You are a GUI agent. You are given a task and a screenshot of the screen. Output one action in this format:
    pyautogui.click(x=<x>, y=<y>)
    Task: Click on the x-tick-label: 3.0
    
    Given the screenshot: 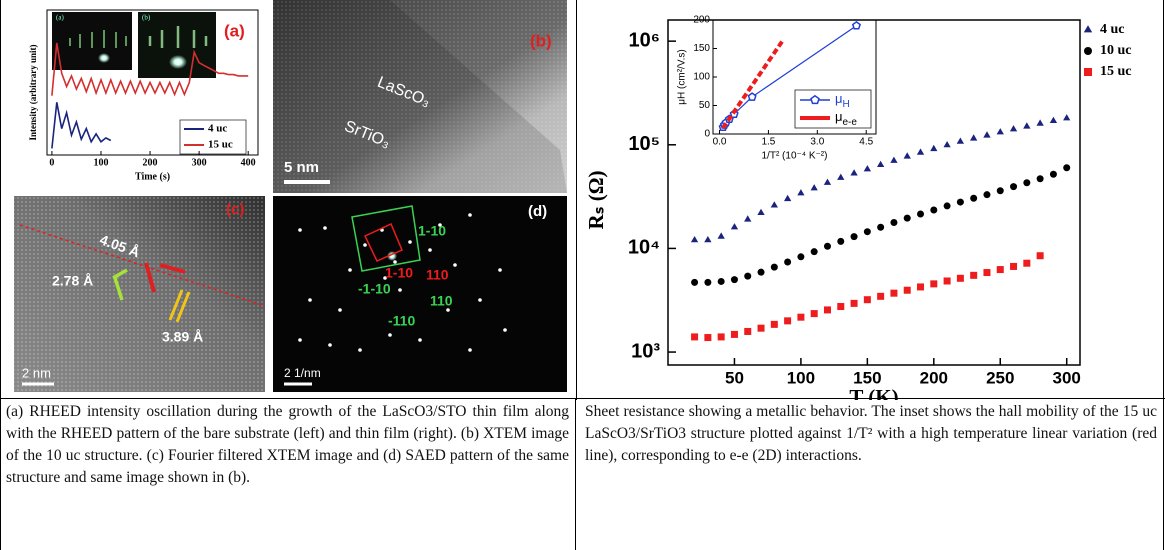 What is the action you would take?
    pyautogui.click(x=817, y=142)
    